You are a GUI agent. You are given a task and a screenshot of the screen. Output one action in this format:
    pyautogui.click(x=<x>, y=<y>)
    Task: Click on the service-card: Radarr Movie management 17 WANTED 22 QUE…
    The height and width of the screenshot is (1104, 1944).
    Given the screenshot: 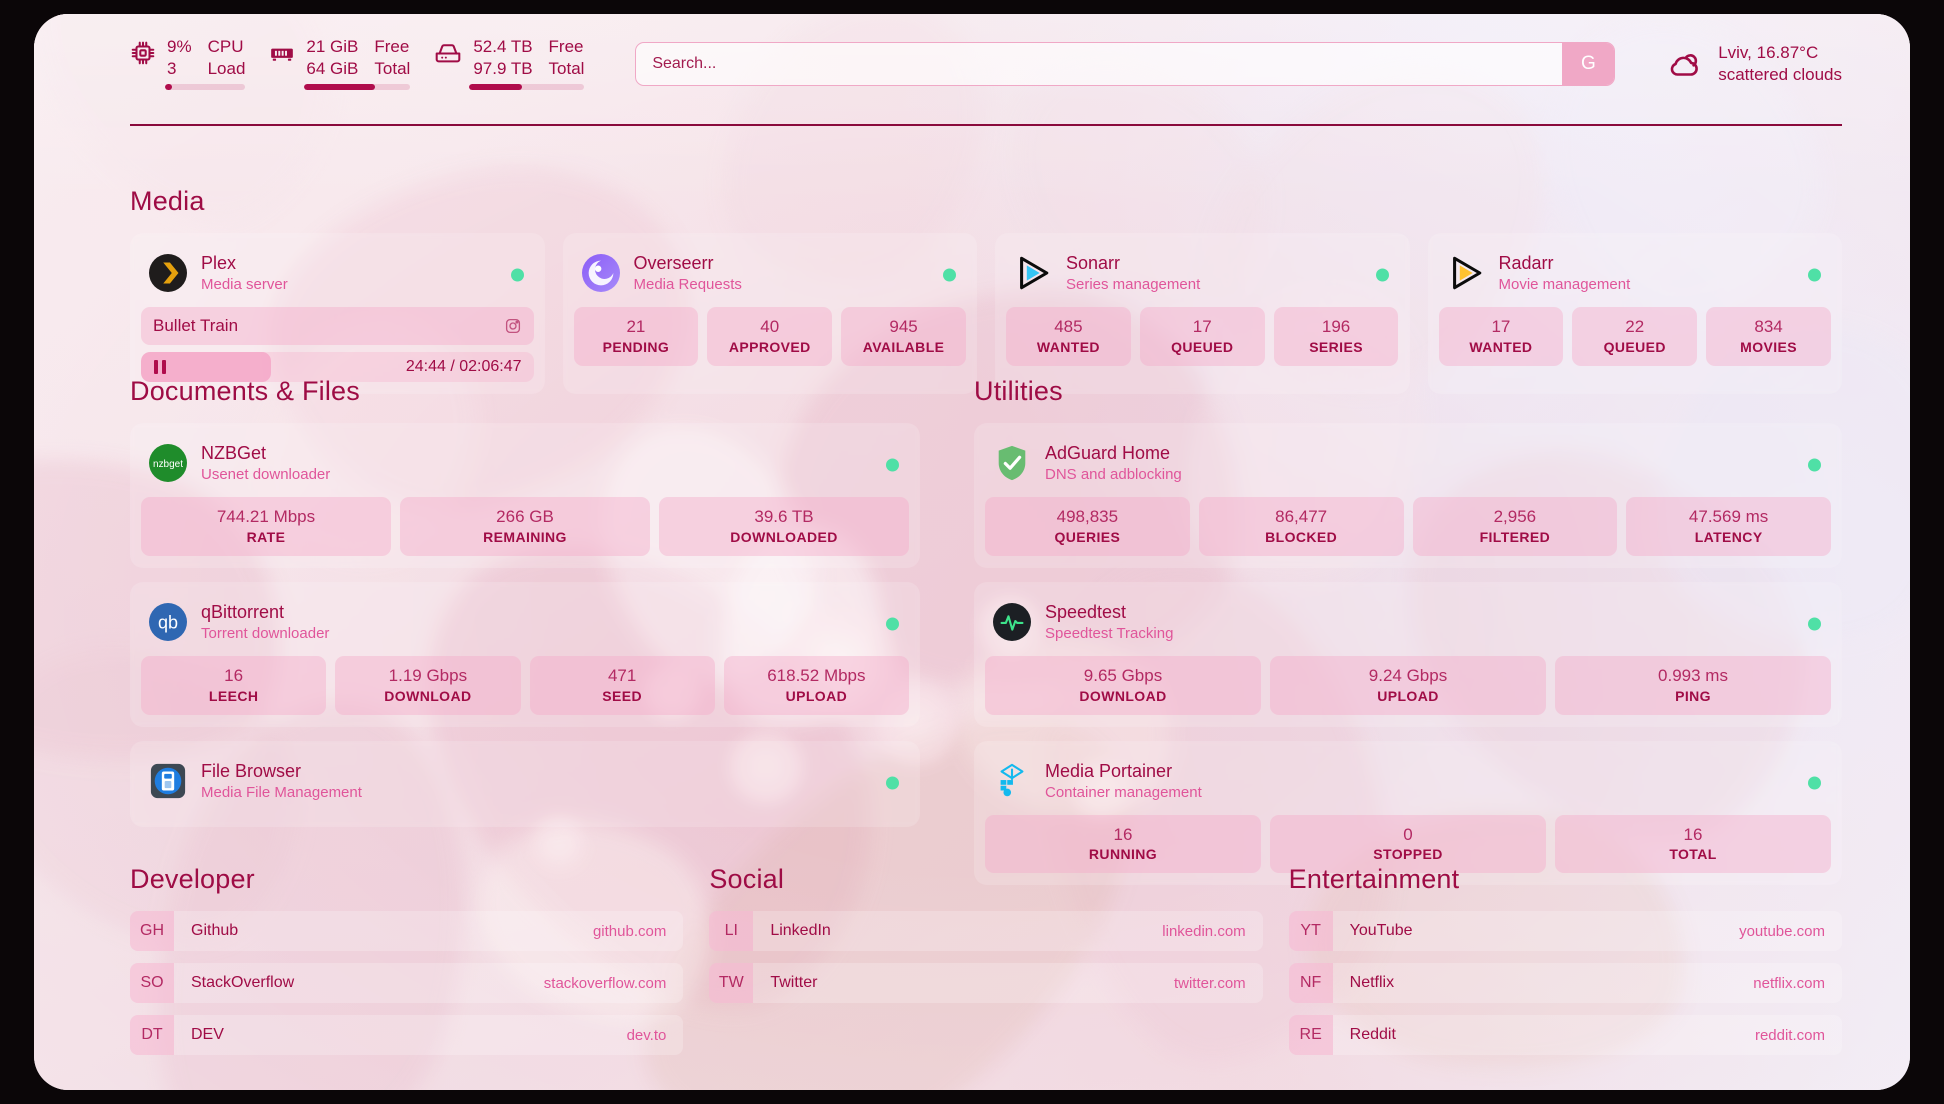 What is the action you would take?
    pyautogui.click(x=1634, y=313)
    